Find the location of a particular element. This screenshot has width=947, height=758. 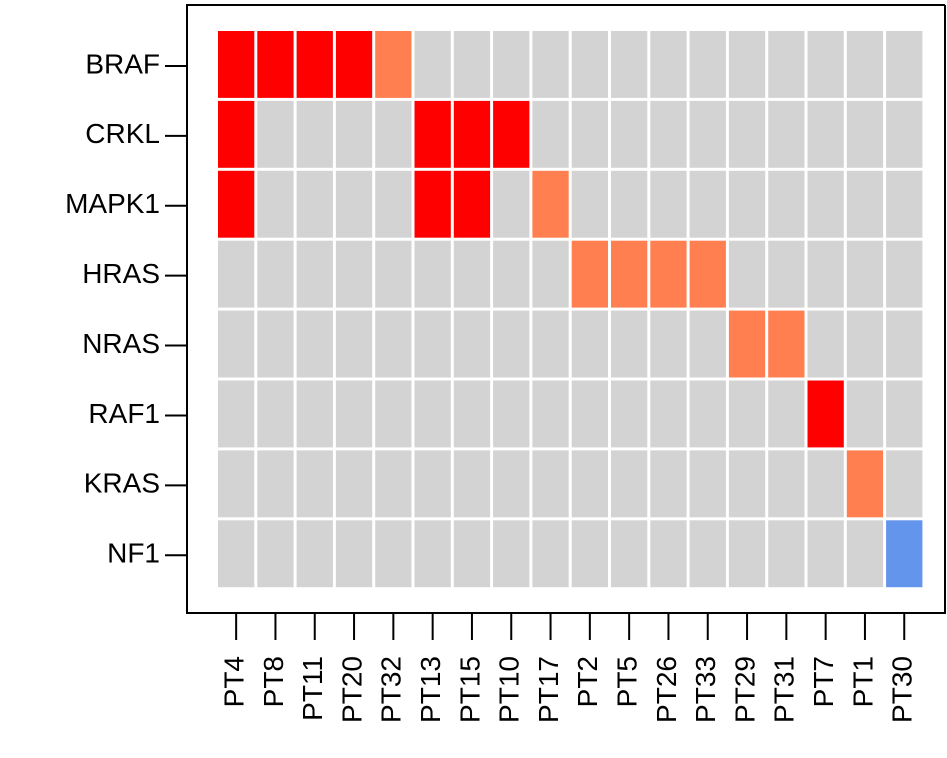

x-tick-label: PT1 is located at coordinates (862, 681).